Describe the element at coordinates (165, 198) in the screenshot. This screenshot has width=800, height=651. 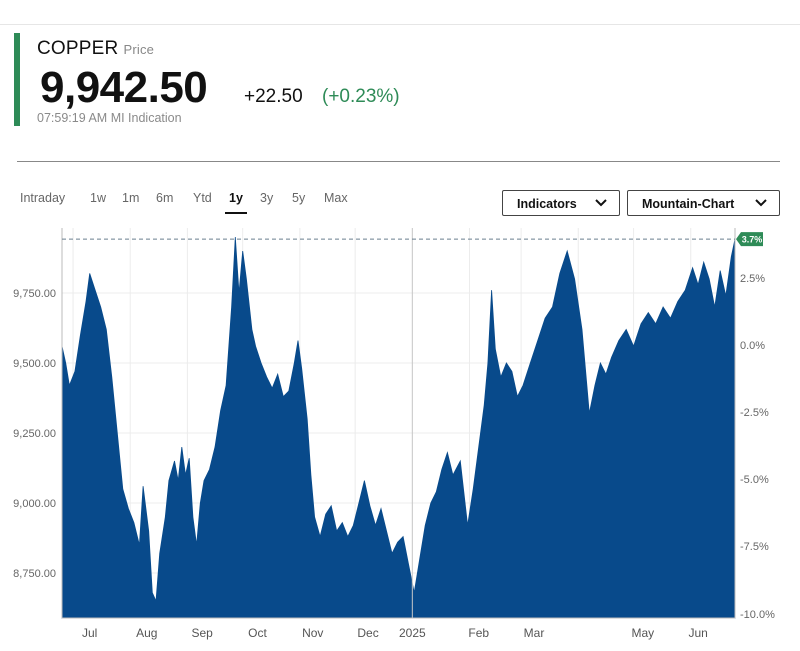
I see `range-tab-6m: 6m` at that location.